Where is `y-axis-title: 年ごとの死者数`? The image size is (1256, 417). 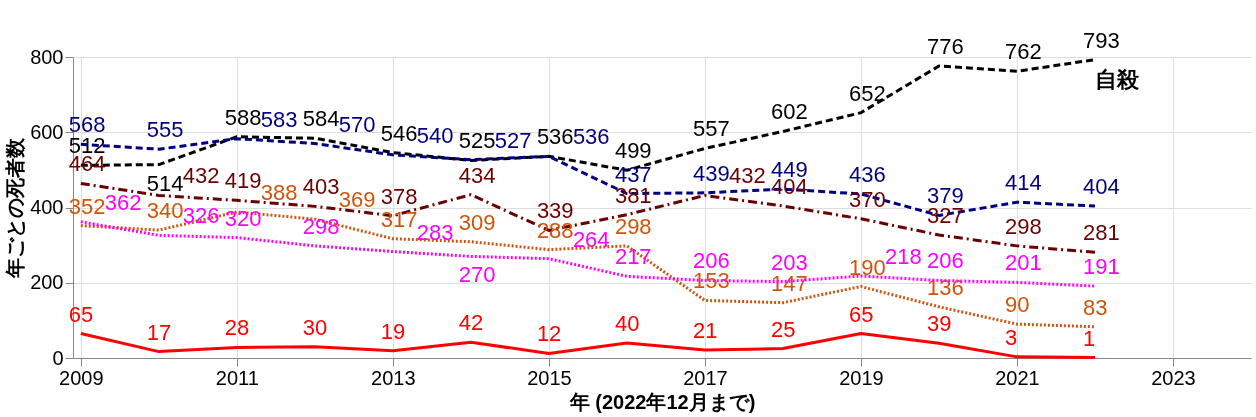
y-axis-title: 年ごとの死者数 is located at coordinates (15, 208).